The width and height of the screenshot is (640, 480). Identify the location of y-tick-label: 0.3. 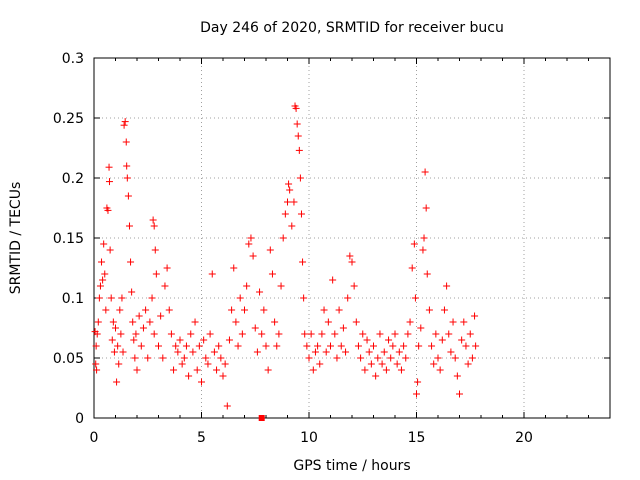
(73, 59).